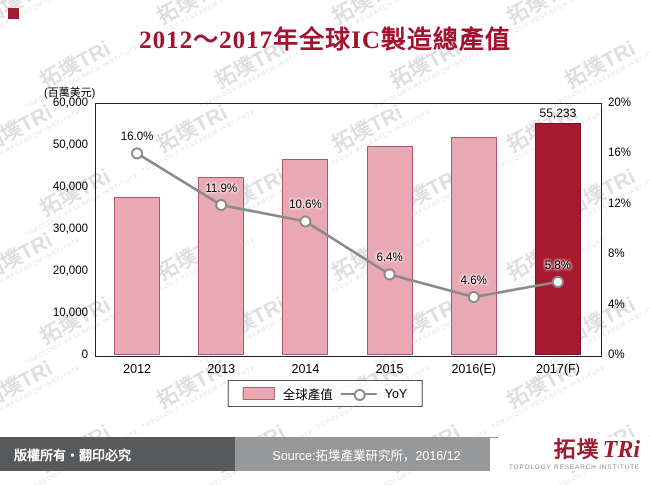  Describe the element at coordinates (325, 40) in the screenshot. I see `chart-title: 2012～2017年全球IC製造總產值` at that location.